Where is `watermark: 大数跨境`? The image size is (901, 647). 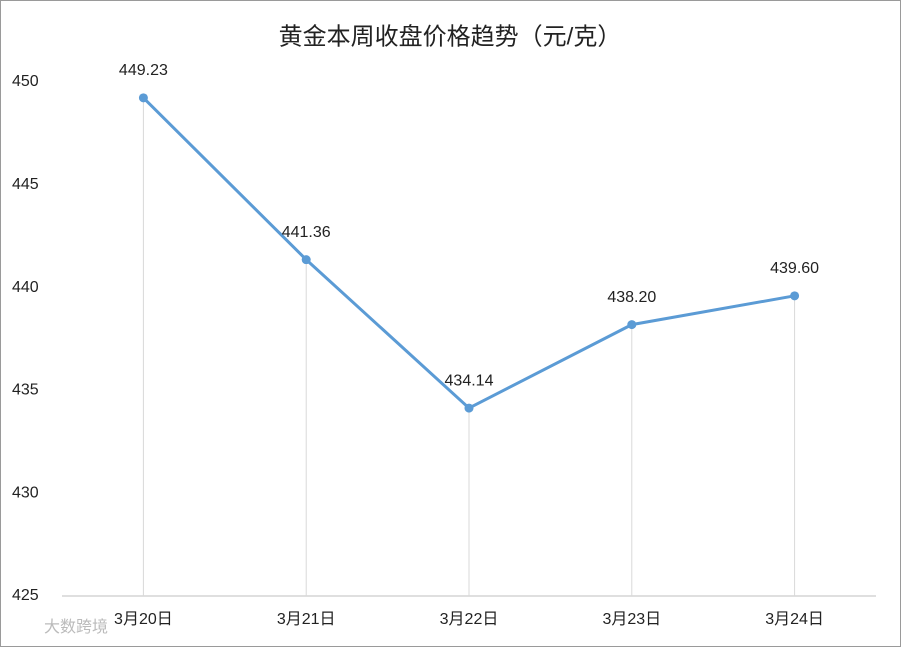 watermark: 大数跨境 is located at coordinates (76, 626).